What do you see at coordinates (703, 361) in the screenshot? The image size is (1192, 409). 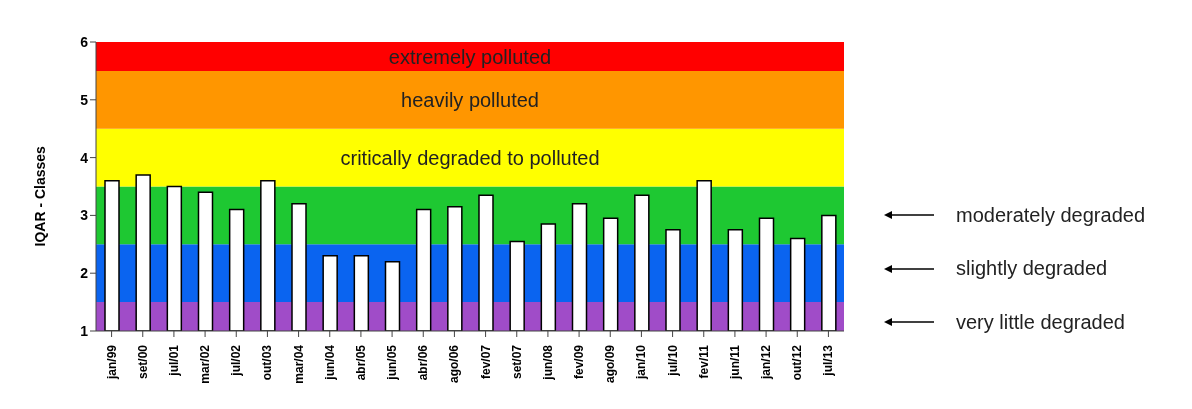 I see `x-tick-label: fev/11` at bounding box center [703, 361].